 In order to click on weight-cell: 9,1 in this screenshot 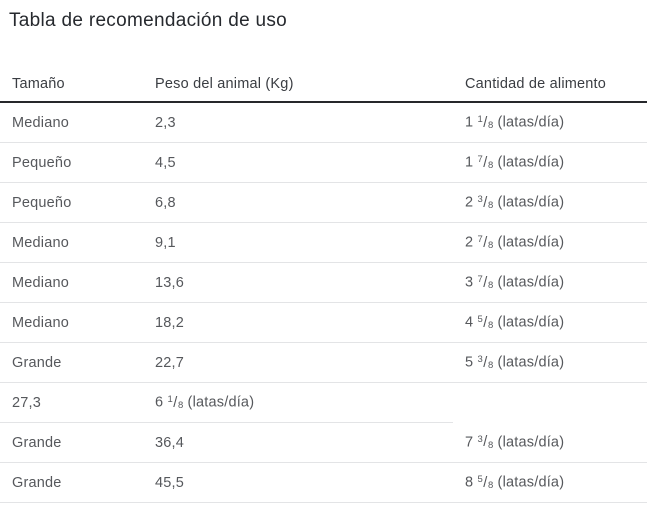, I will do `click(298, 242)`.